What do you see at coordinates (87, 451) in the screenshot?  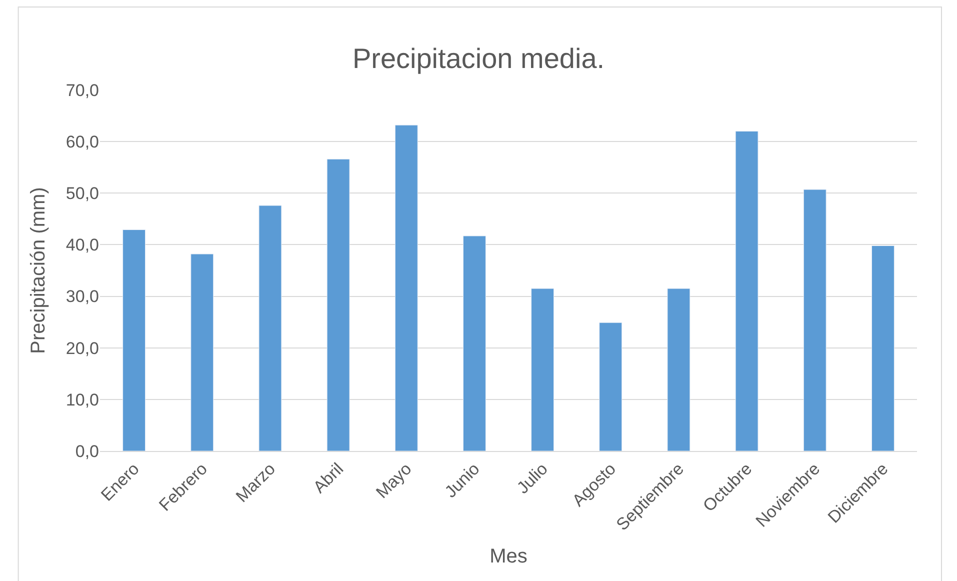 I see `y-tick-label: 0,0` at bounding box center [87, 451].